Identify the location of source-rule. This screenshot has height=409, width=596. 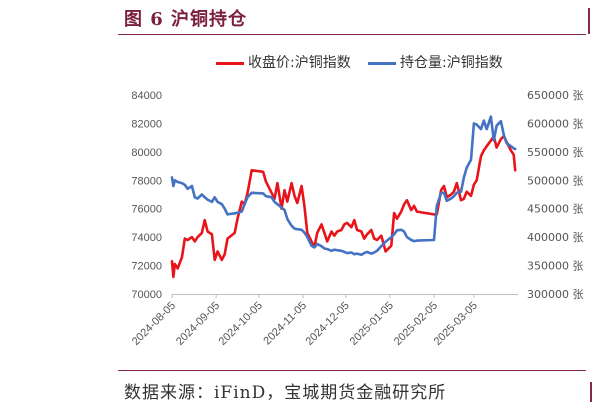
(352, 370).